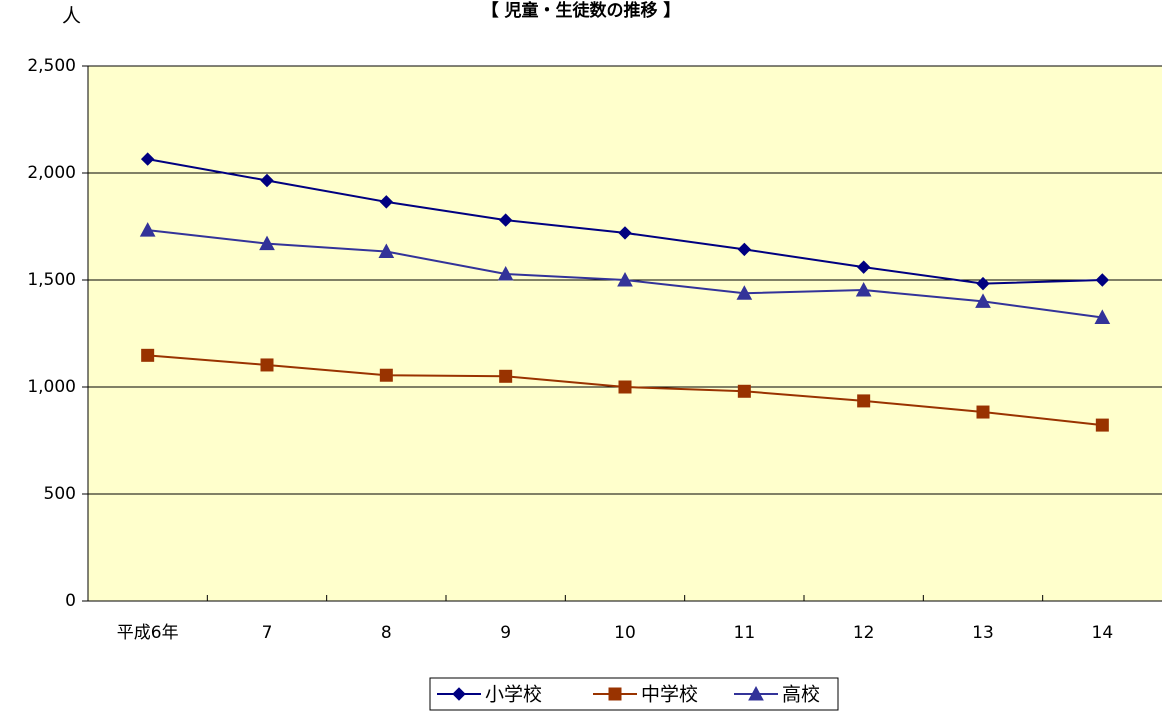 This screenshot has width=1162, height=711. Describe the element at coordinates (51, 66) in the screenshot. I see `y-tick-label: 2,500` at that location.